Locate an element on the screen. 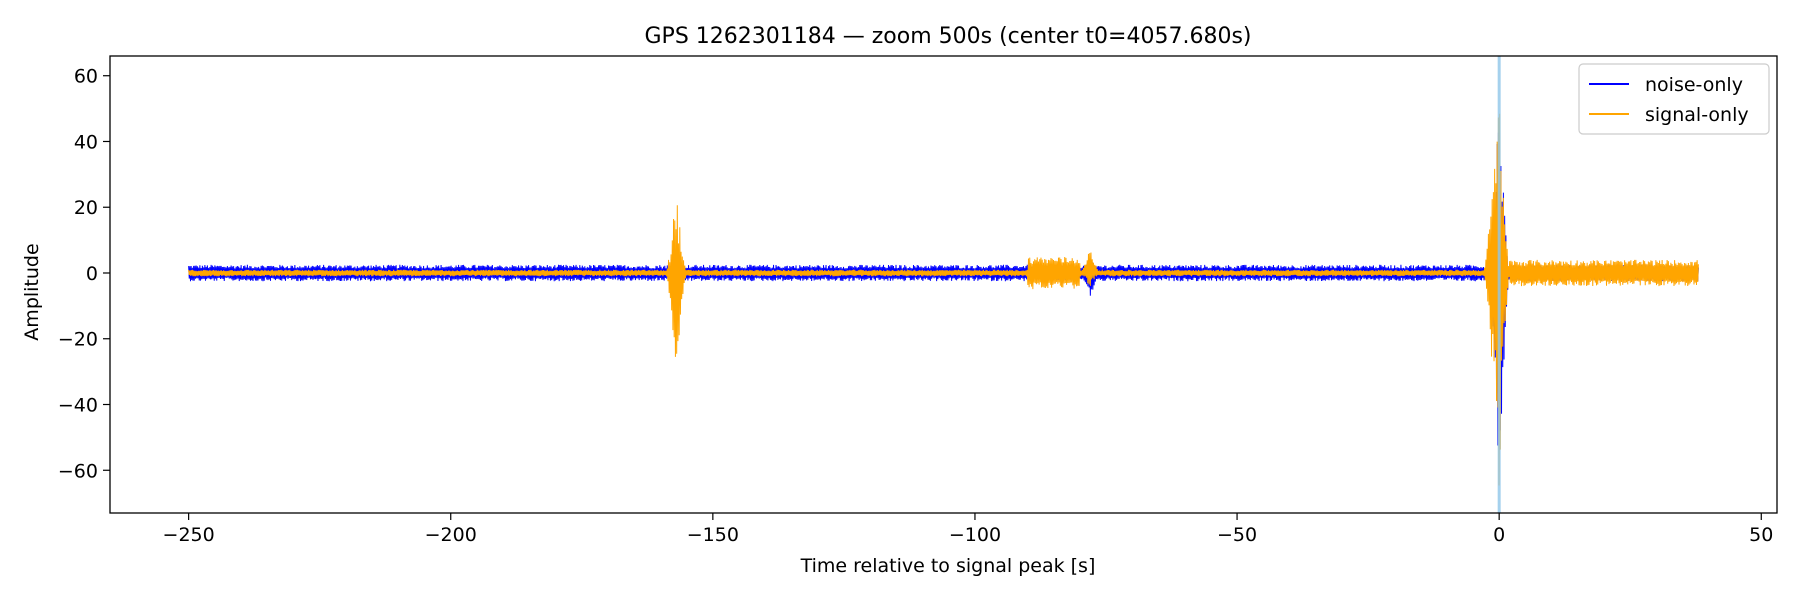  y-tick-label: −40 is located at coordinates (78, 406).